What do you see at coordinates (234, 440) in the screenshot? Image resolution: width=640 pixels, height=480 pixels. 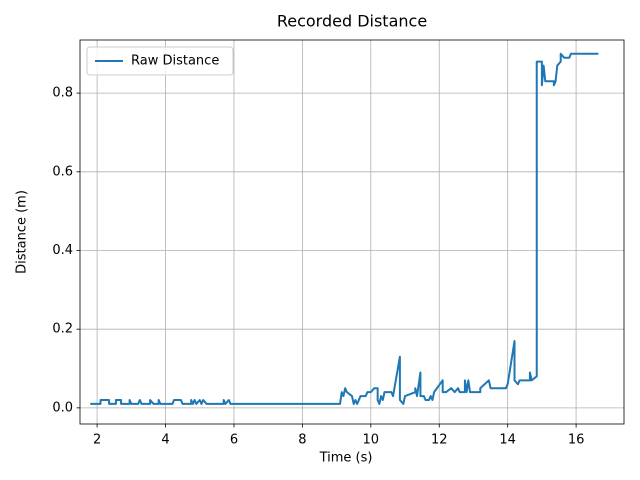 I see `x-tick-label: 6` at bounding box center [234, 440].